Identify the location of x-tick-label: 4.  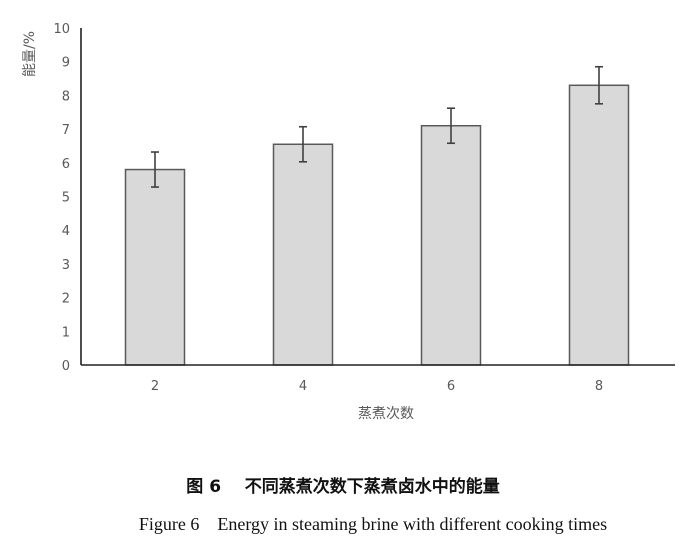
(303, 386).